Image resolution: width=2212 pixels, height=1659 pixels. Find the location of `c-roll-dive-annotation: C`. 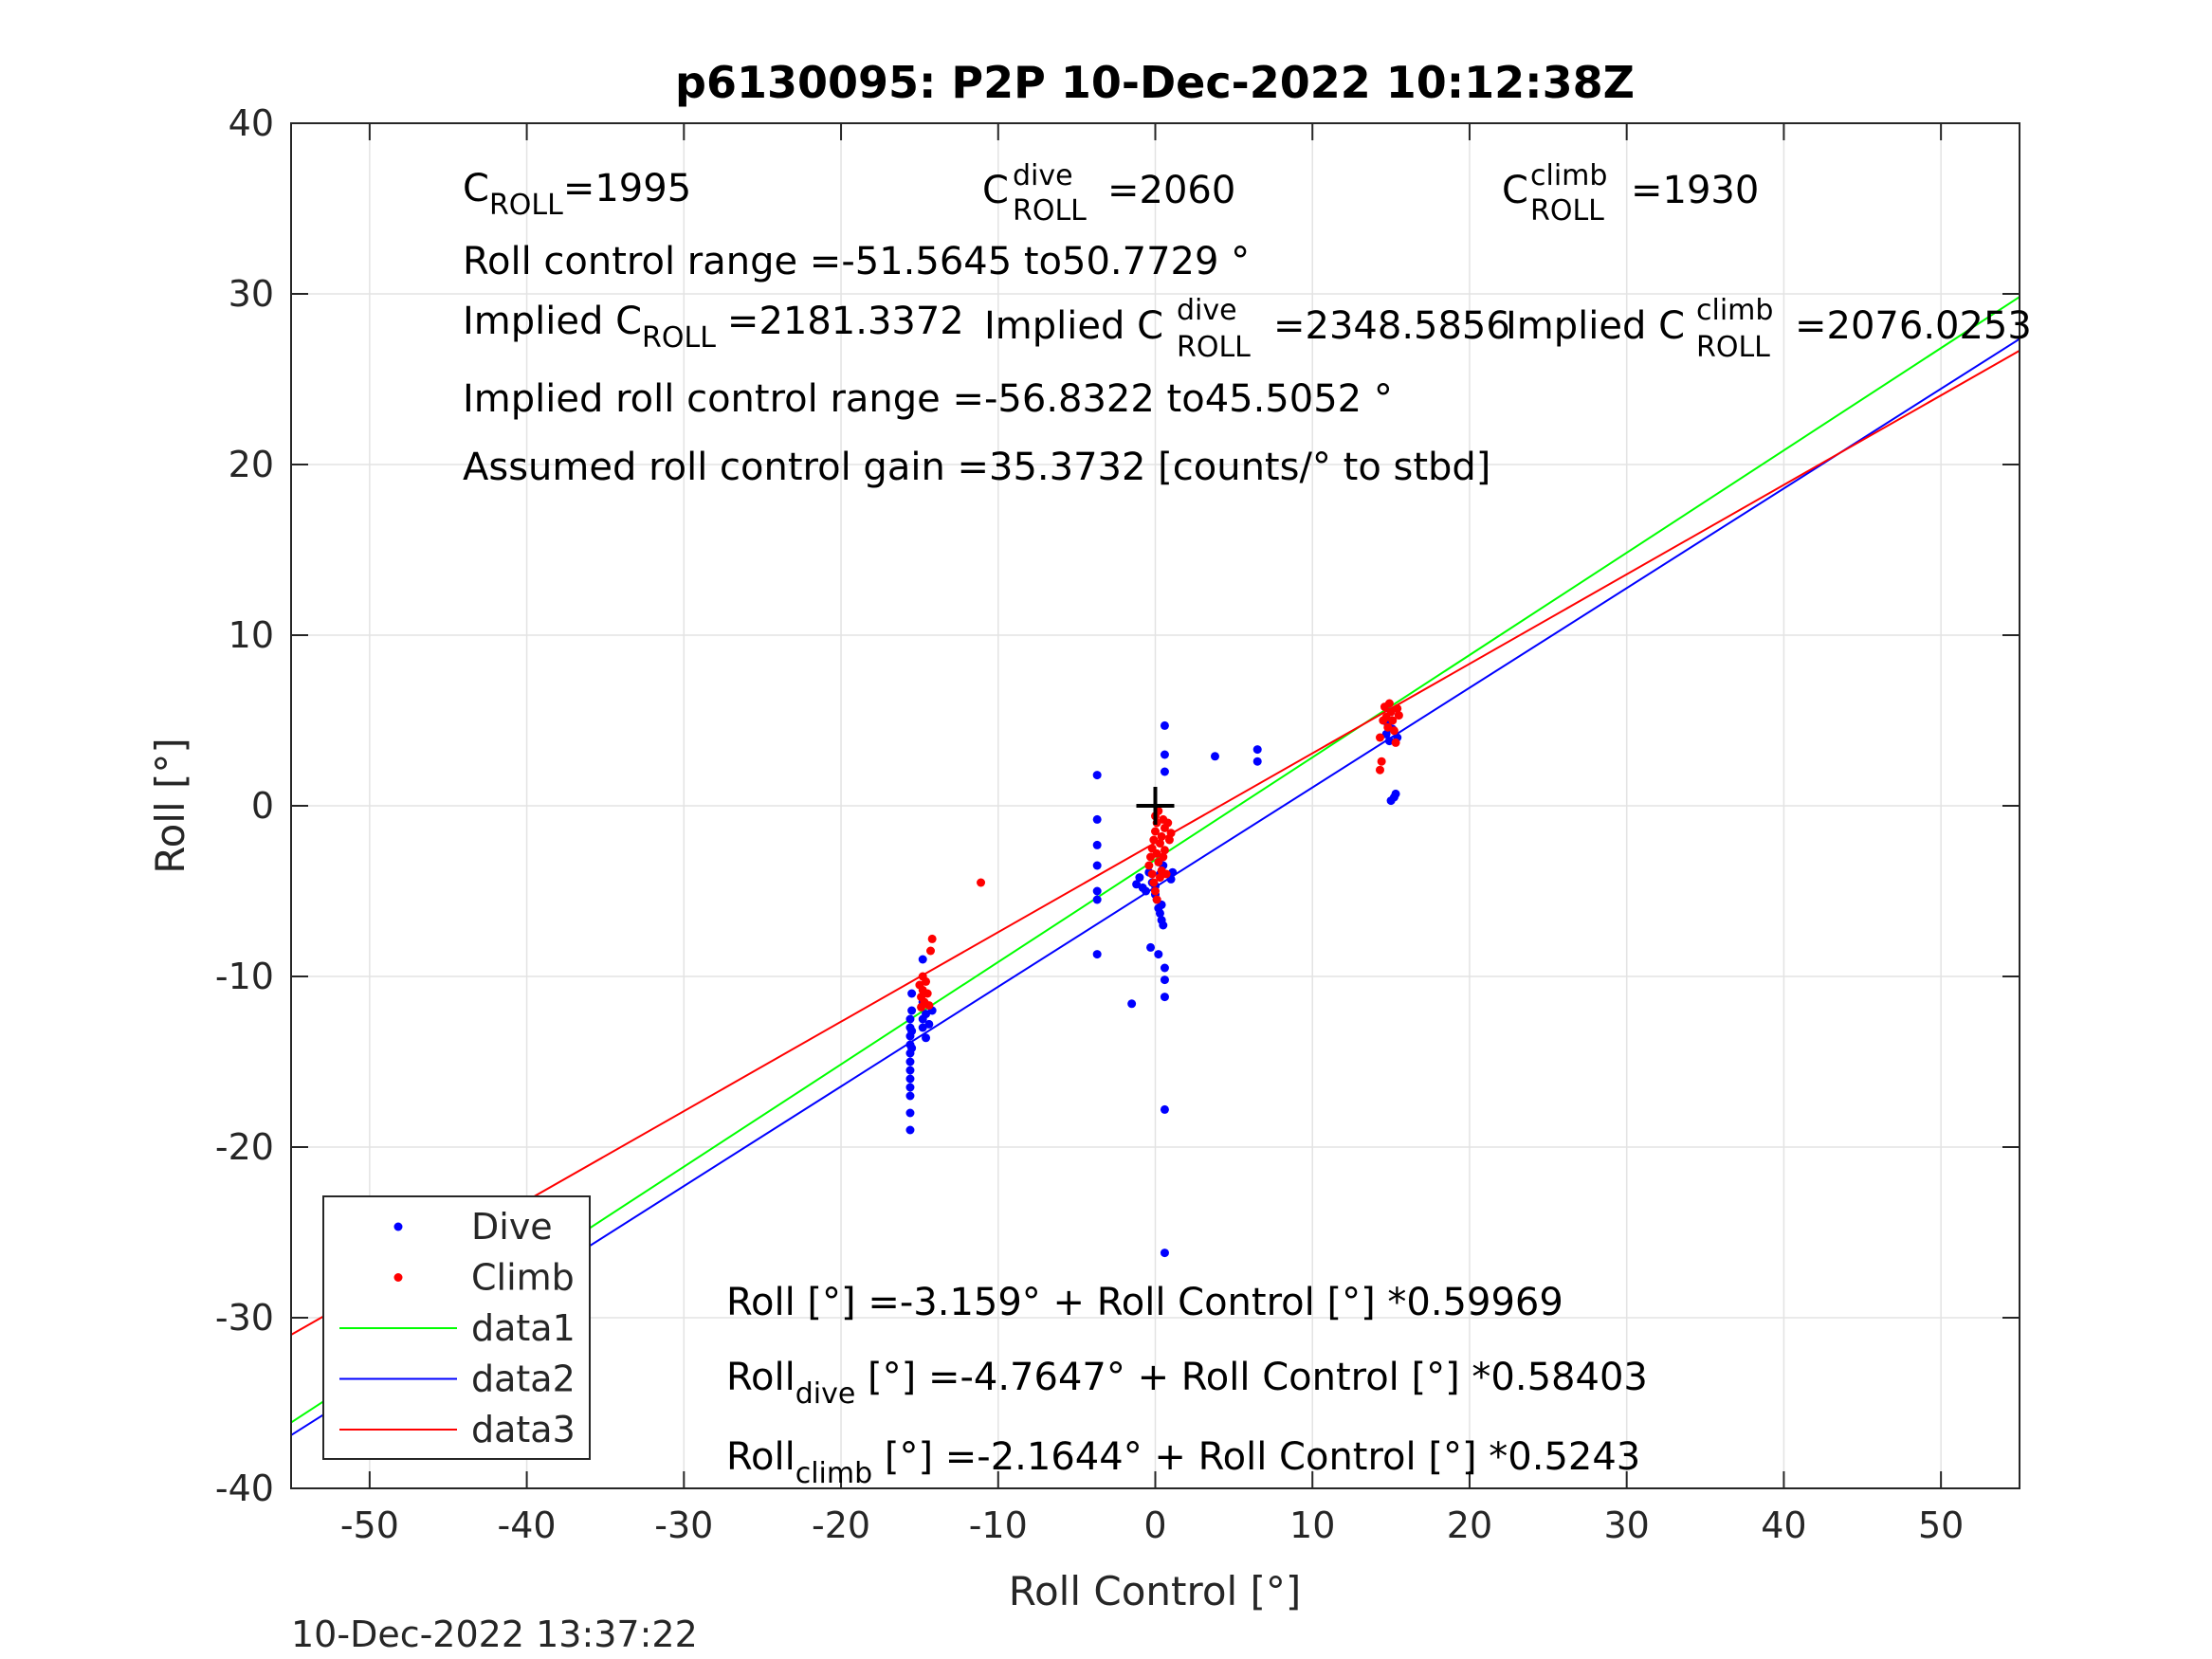

c-roll-dive-annotation: C is located at coordinates (996, 190).